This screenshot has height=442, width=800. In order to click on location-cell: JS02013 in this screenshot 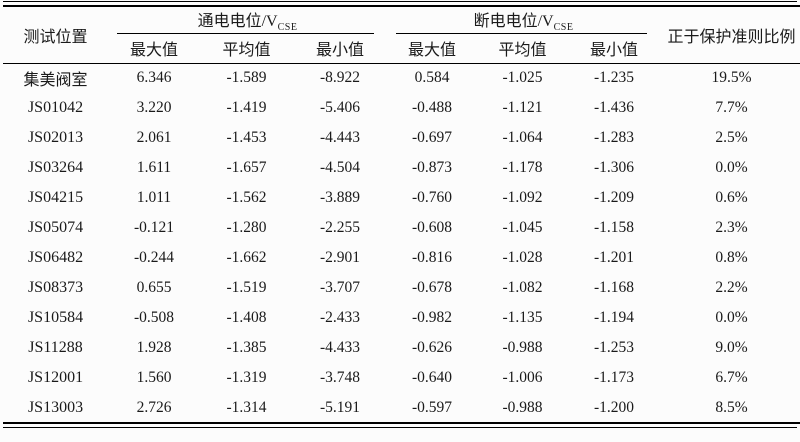, I will do `click(55, 138)`.